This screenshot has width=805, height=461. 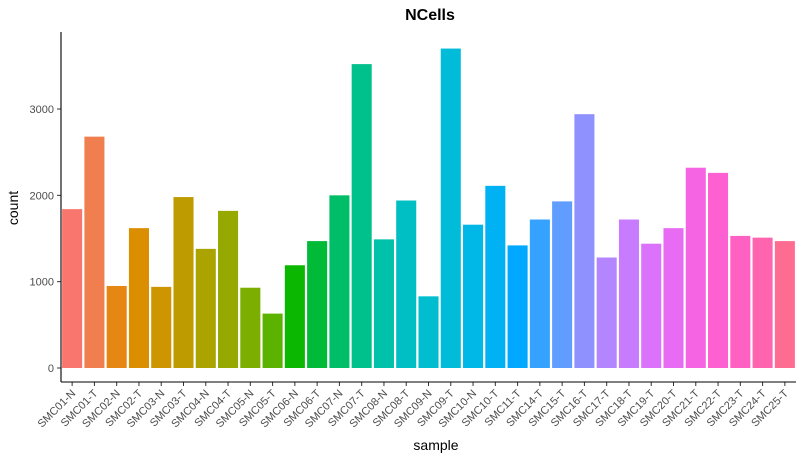 What do you see at coordinates (718, 270) in the screenshot?
I see `bar-smc22-t` at bounding box center [718, 270].